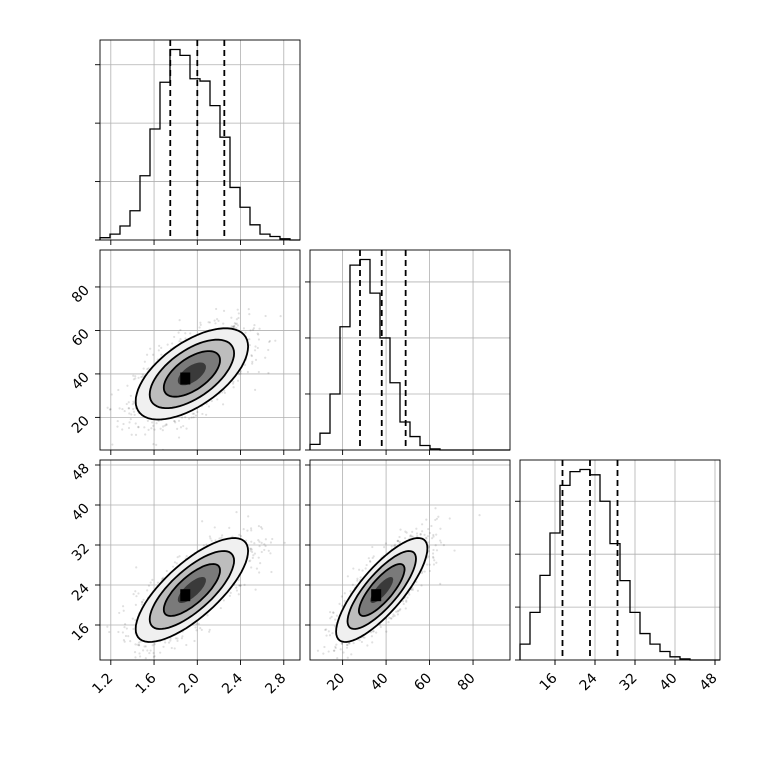 Image resolution: width=760 pixels, height=760 pixels. What do you see at coordinates (336, 682) in the screenshot?
I see `x-tick-label: 20` at bounding box center [336, 682].